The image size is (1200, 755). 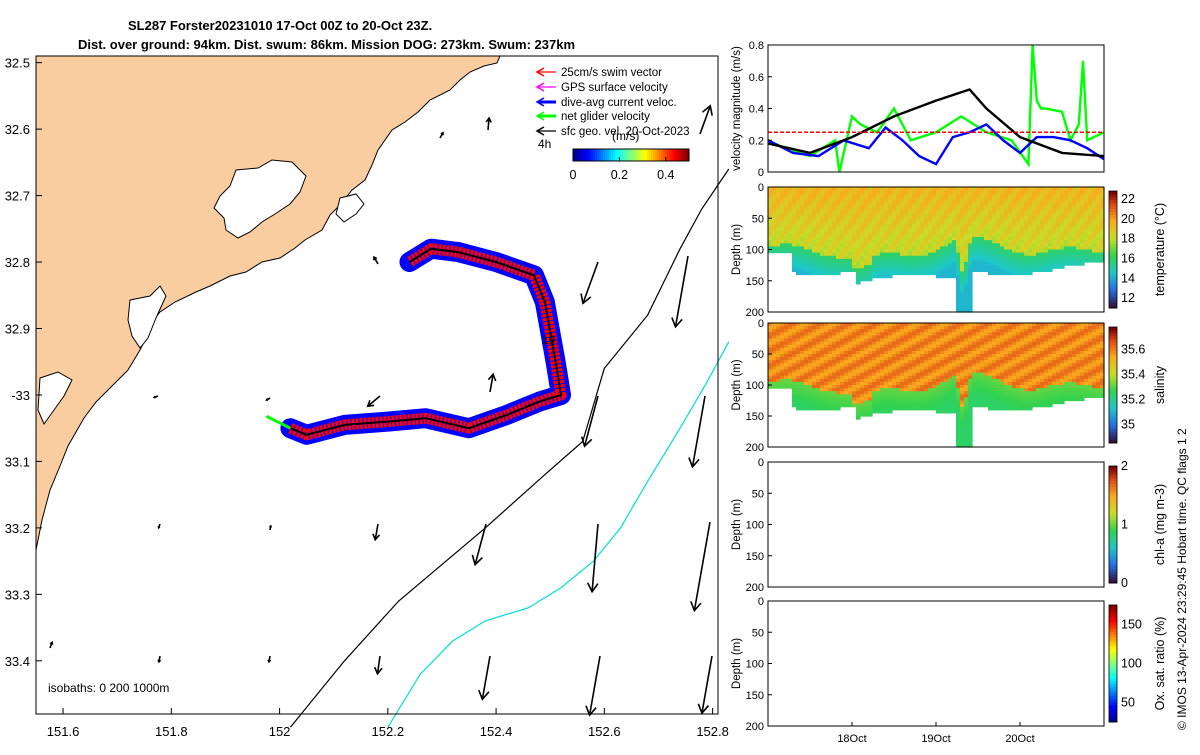 I want to click on isobaths-label: isobaths: 0 200 1000m, so click(x=108, y=688).